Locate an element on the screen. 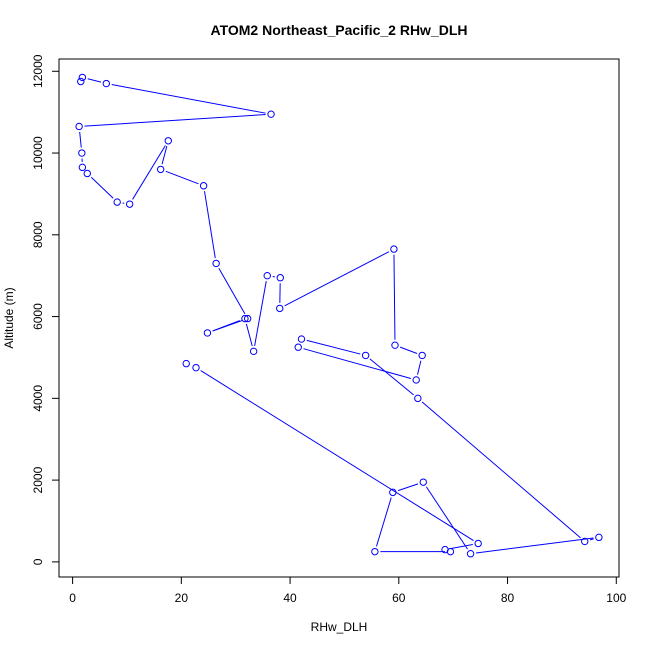 This screenshot has height=650, width=650. y-tick-label: 2000 is located at coordinates (38, 479).